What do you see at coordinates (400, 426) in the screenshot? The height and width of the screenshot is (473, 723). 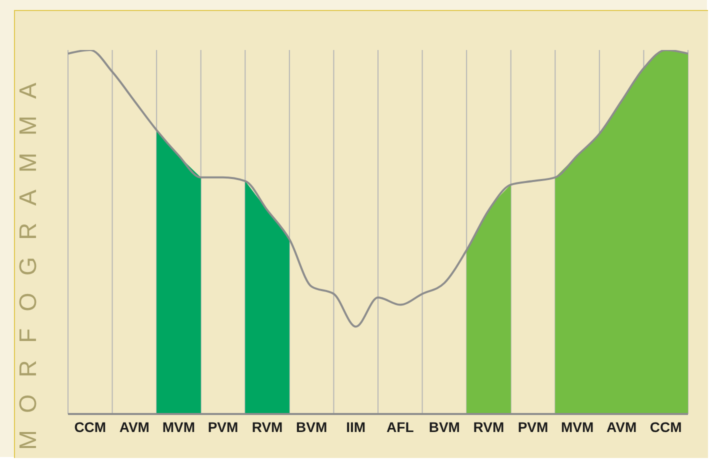 I see `x-tick-label: AFL` at bounding box center [400, 426].